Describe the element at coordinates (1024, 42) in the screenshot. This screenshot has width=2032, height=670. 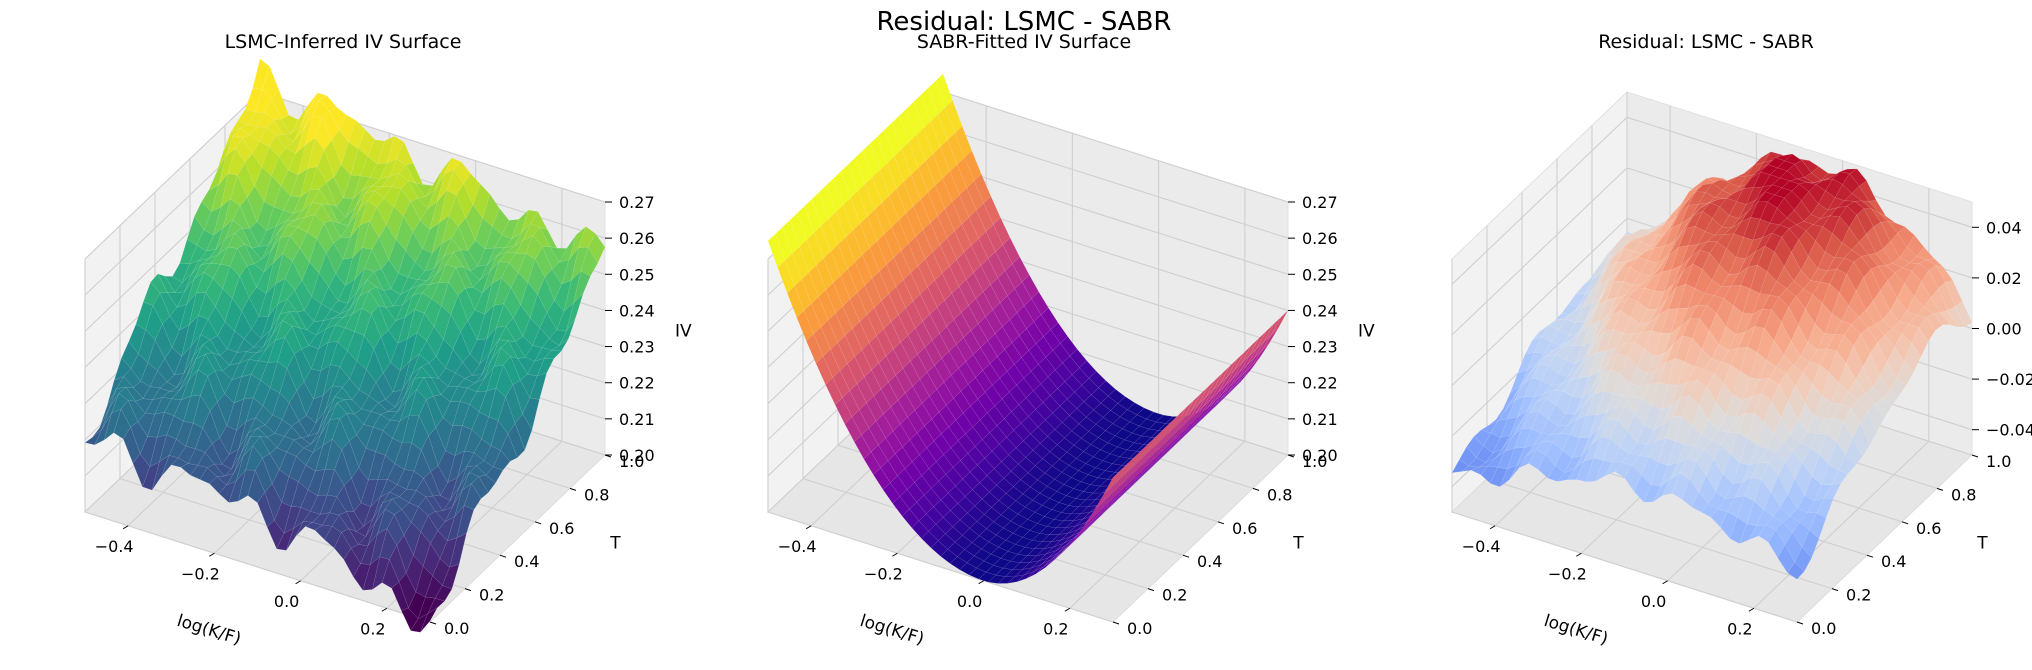
I see `subplot-title: SABR-Fitted IV Surface` at that location.